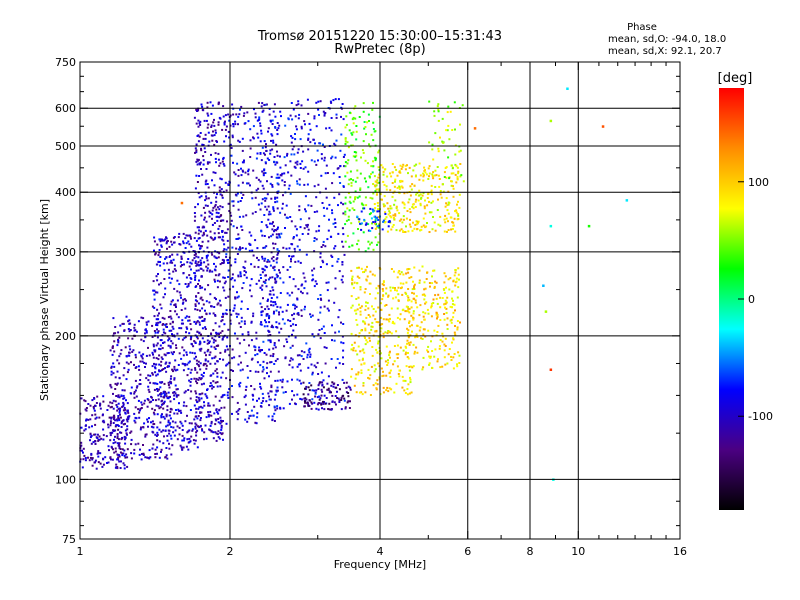 This screenshot has height=600, width=800. Describe the element at coordinates (530, 551) in the screenshot. I see `x-tick-label: 8` at that location.